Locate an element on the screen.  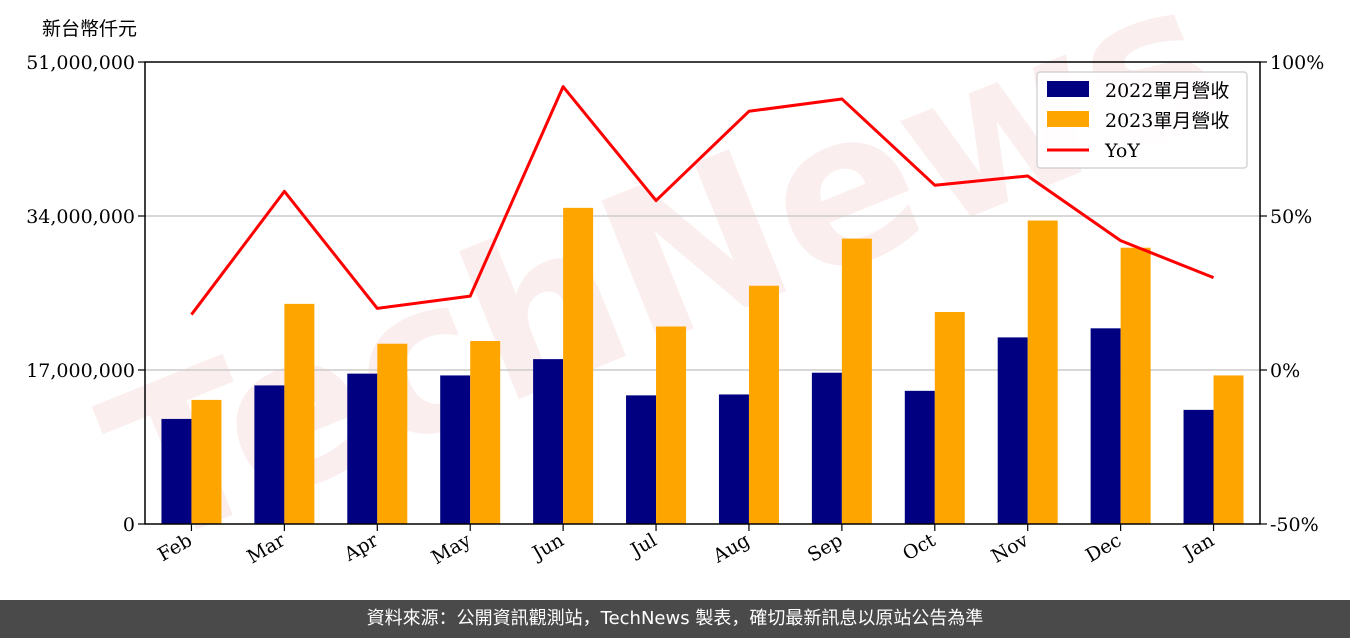
legend: 2022單月營收 2023單月營收 YoY is located at coordinates (1142, 120).